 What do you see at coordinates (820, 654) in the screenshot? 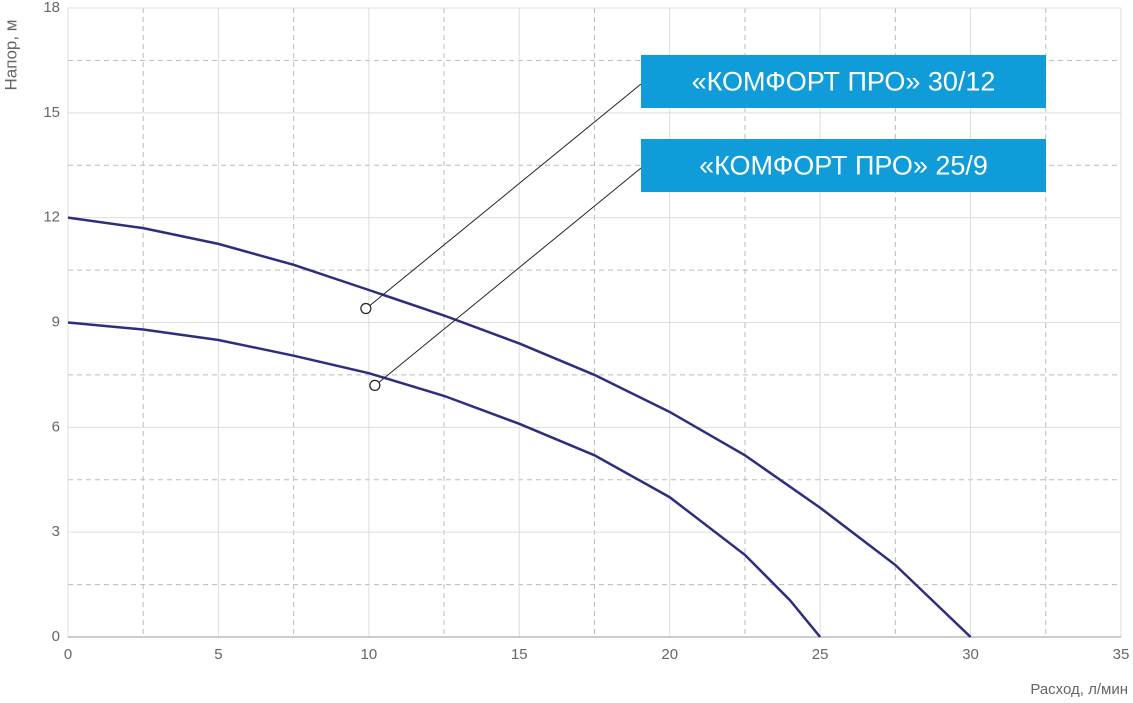
I see `x-tick-label: 25` at bounding box center [820, 654].